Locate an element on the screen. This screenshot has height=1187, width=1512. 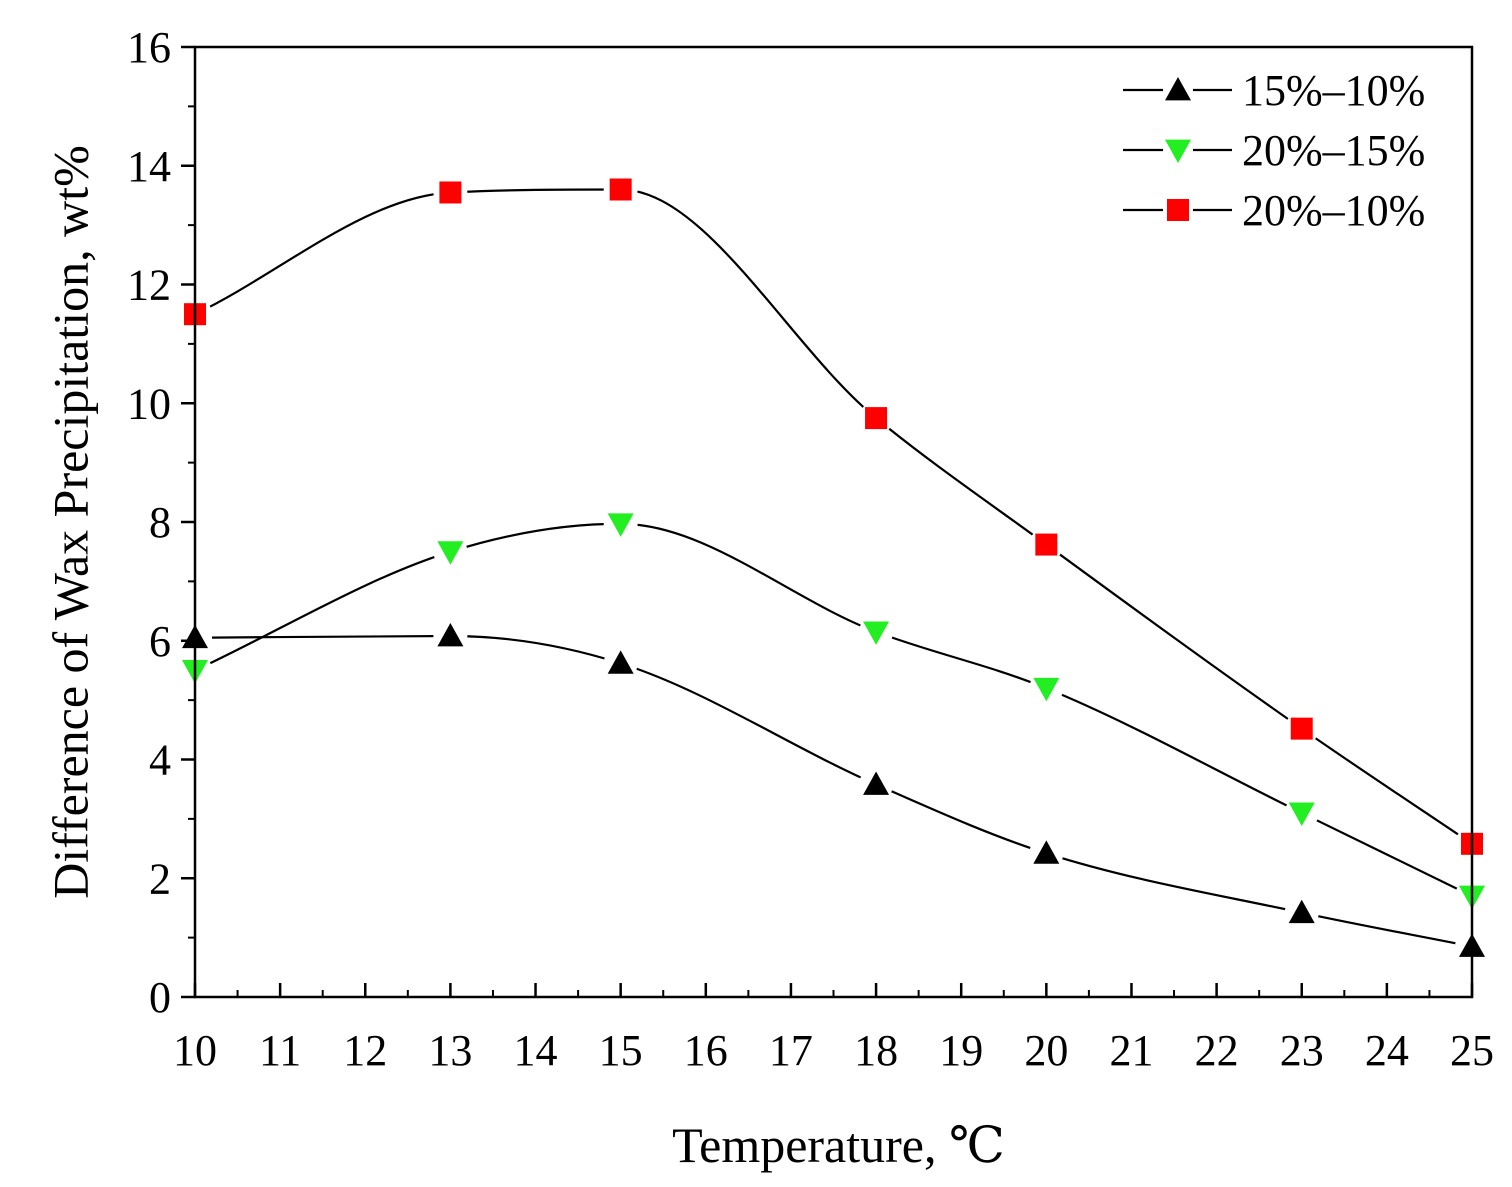
legend-label: 15%–10% is located at coordinates (1333, 90).